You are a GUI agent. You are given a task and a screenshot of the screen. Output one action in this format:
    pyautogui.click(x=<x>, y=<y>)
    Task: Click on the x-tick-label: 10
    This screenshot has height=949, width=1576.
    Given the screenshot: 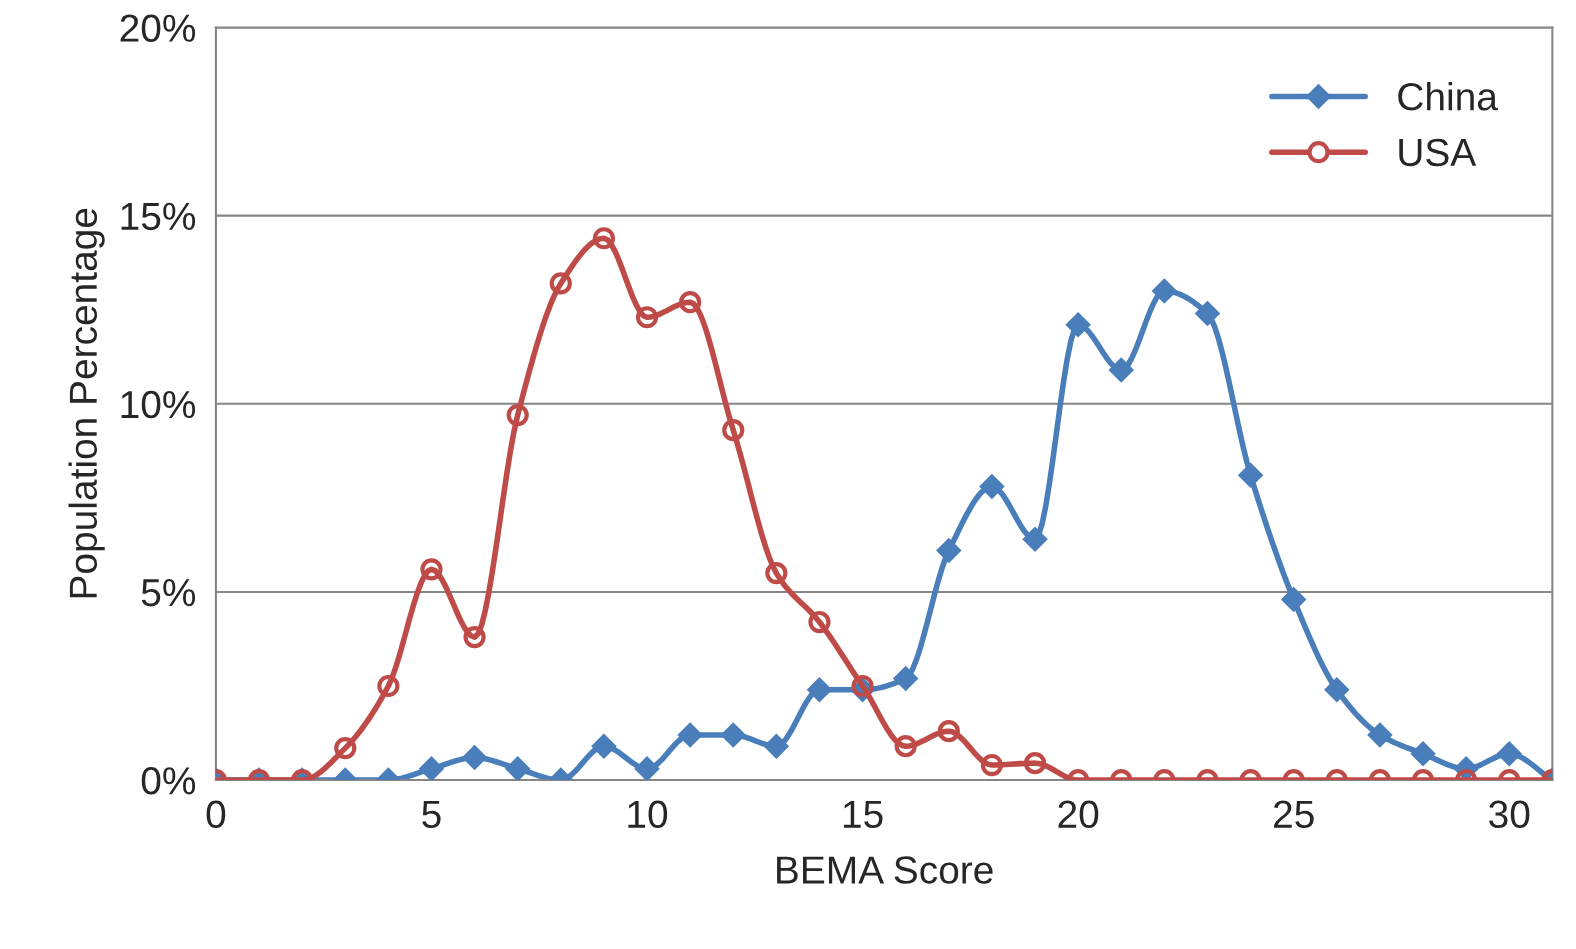 What is the action you would take?
    pyautogui.click(x=648, y=814)
    